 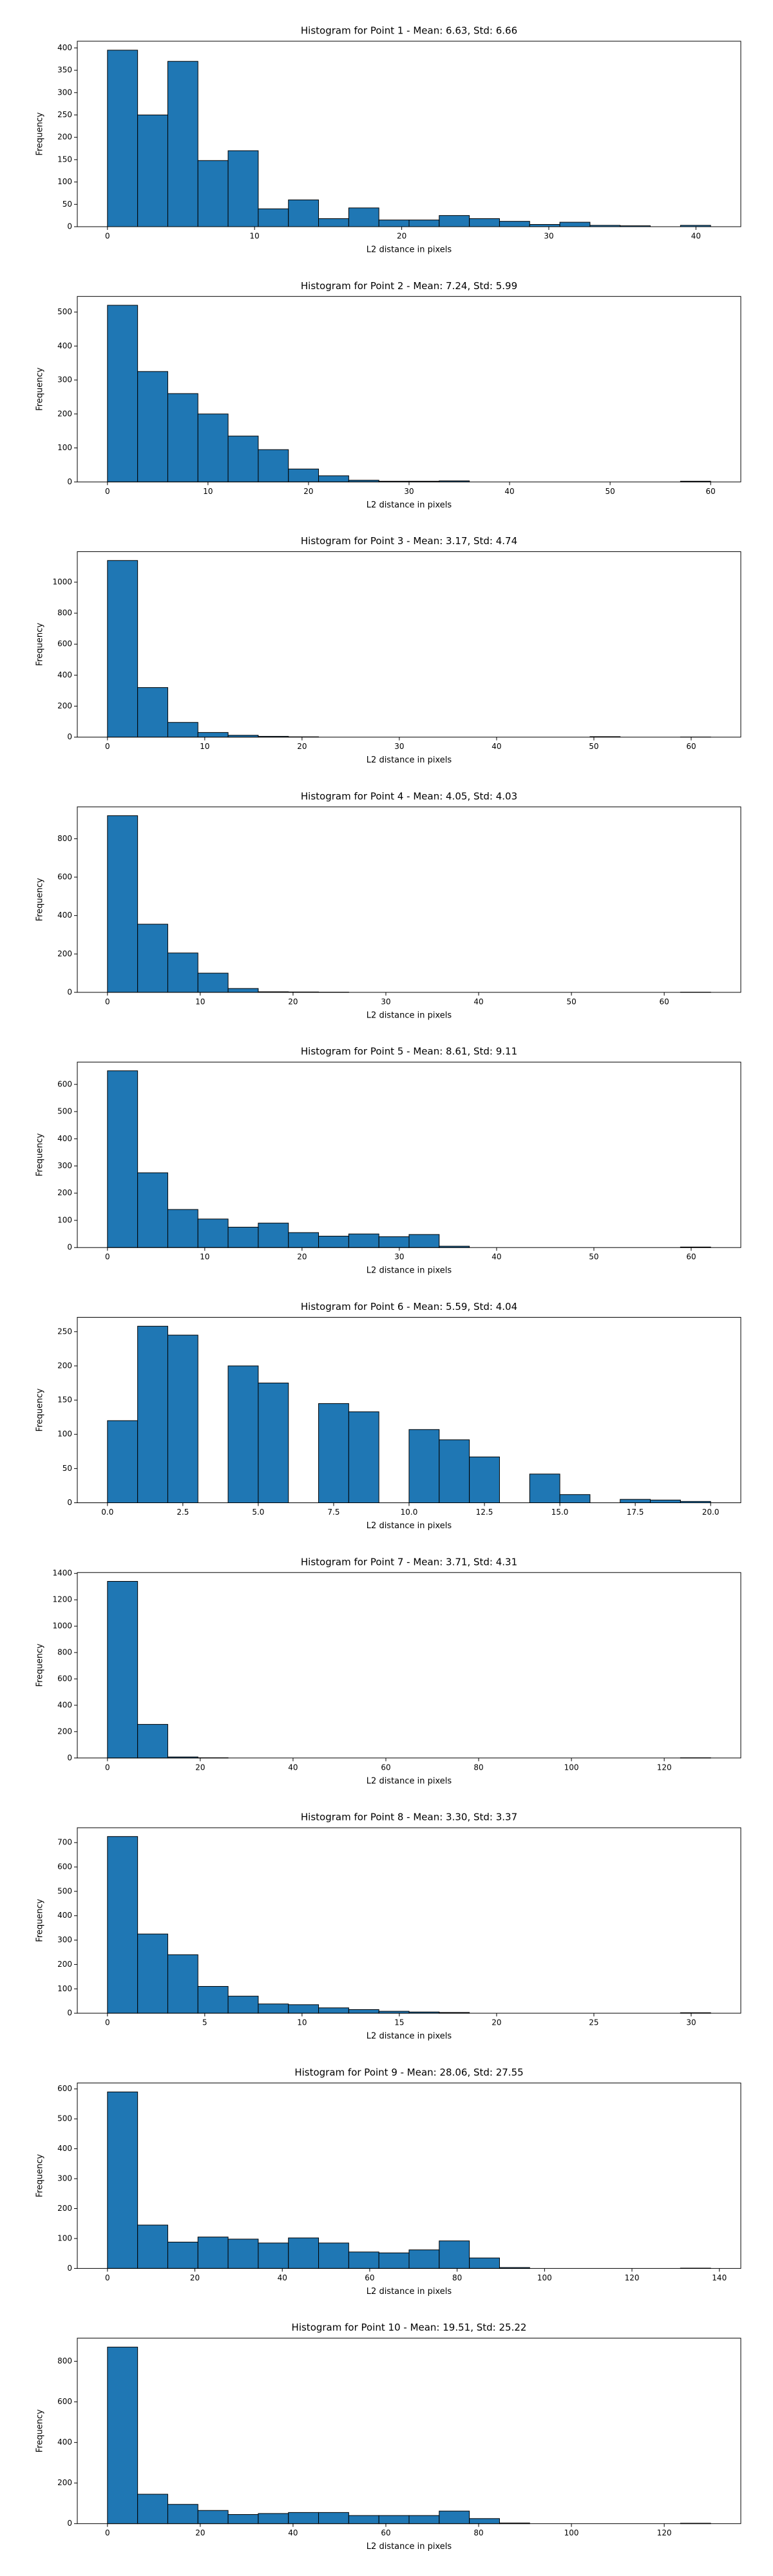 I want to click on x-tick-label: 5, so click(x=204, y=2022).